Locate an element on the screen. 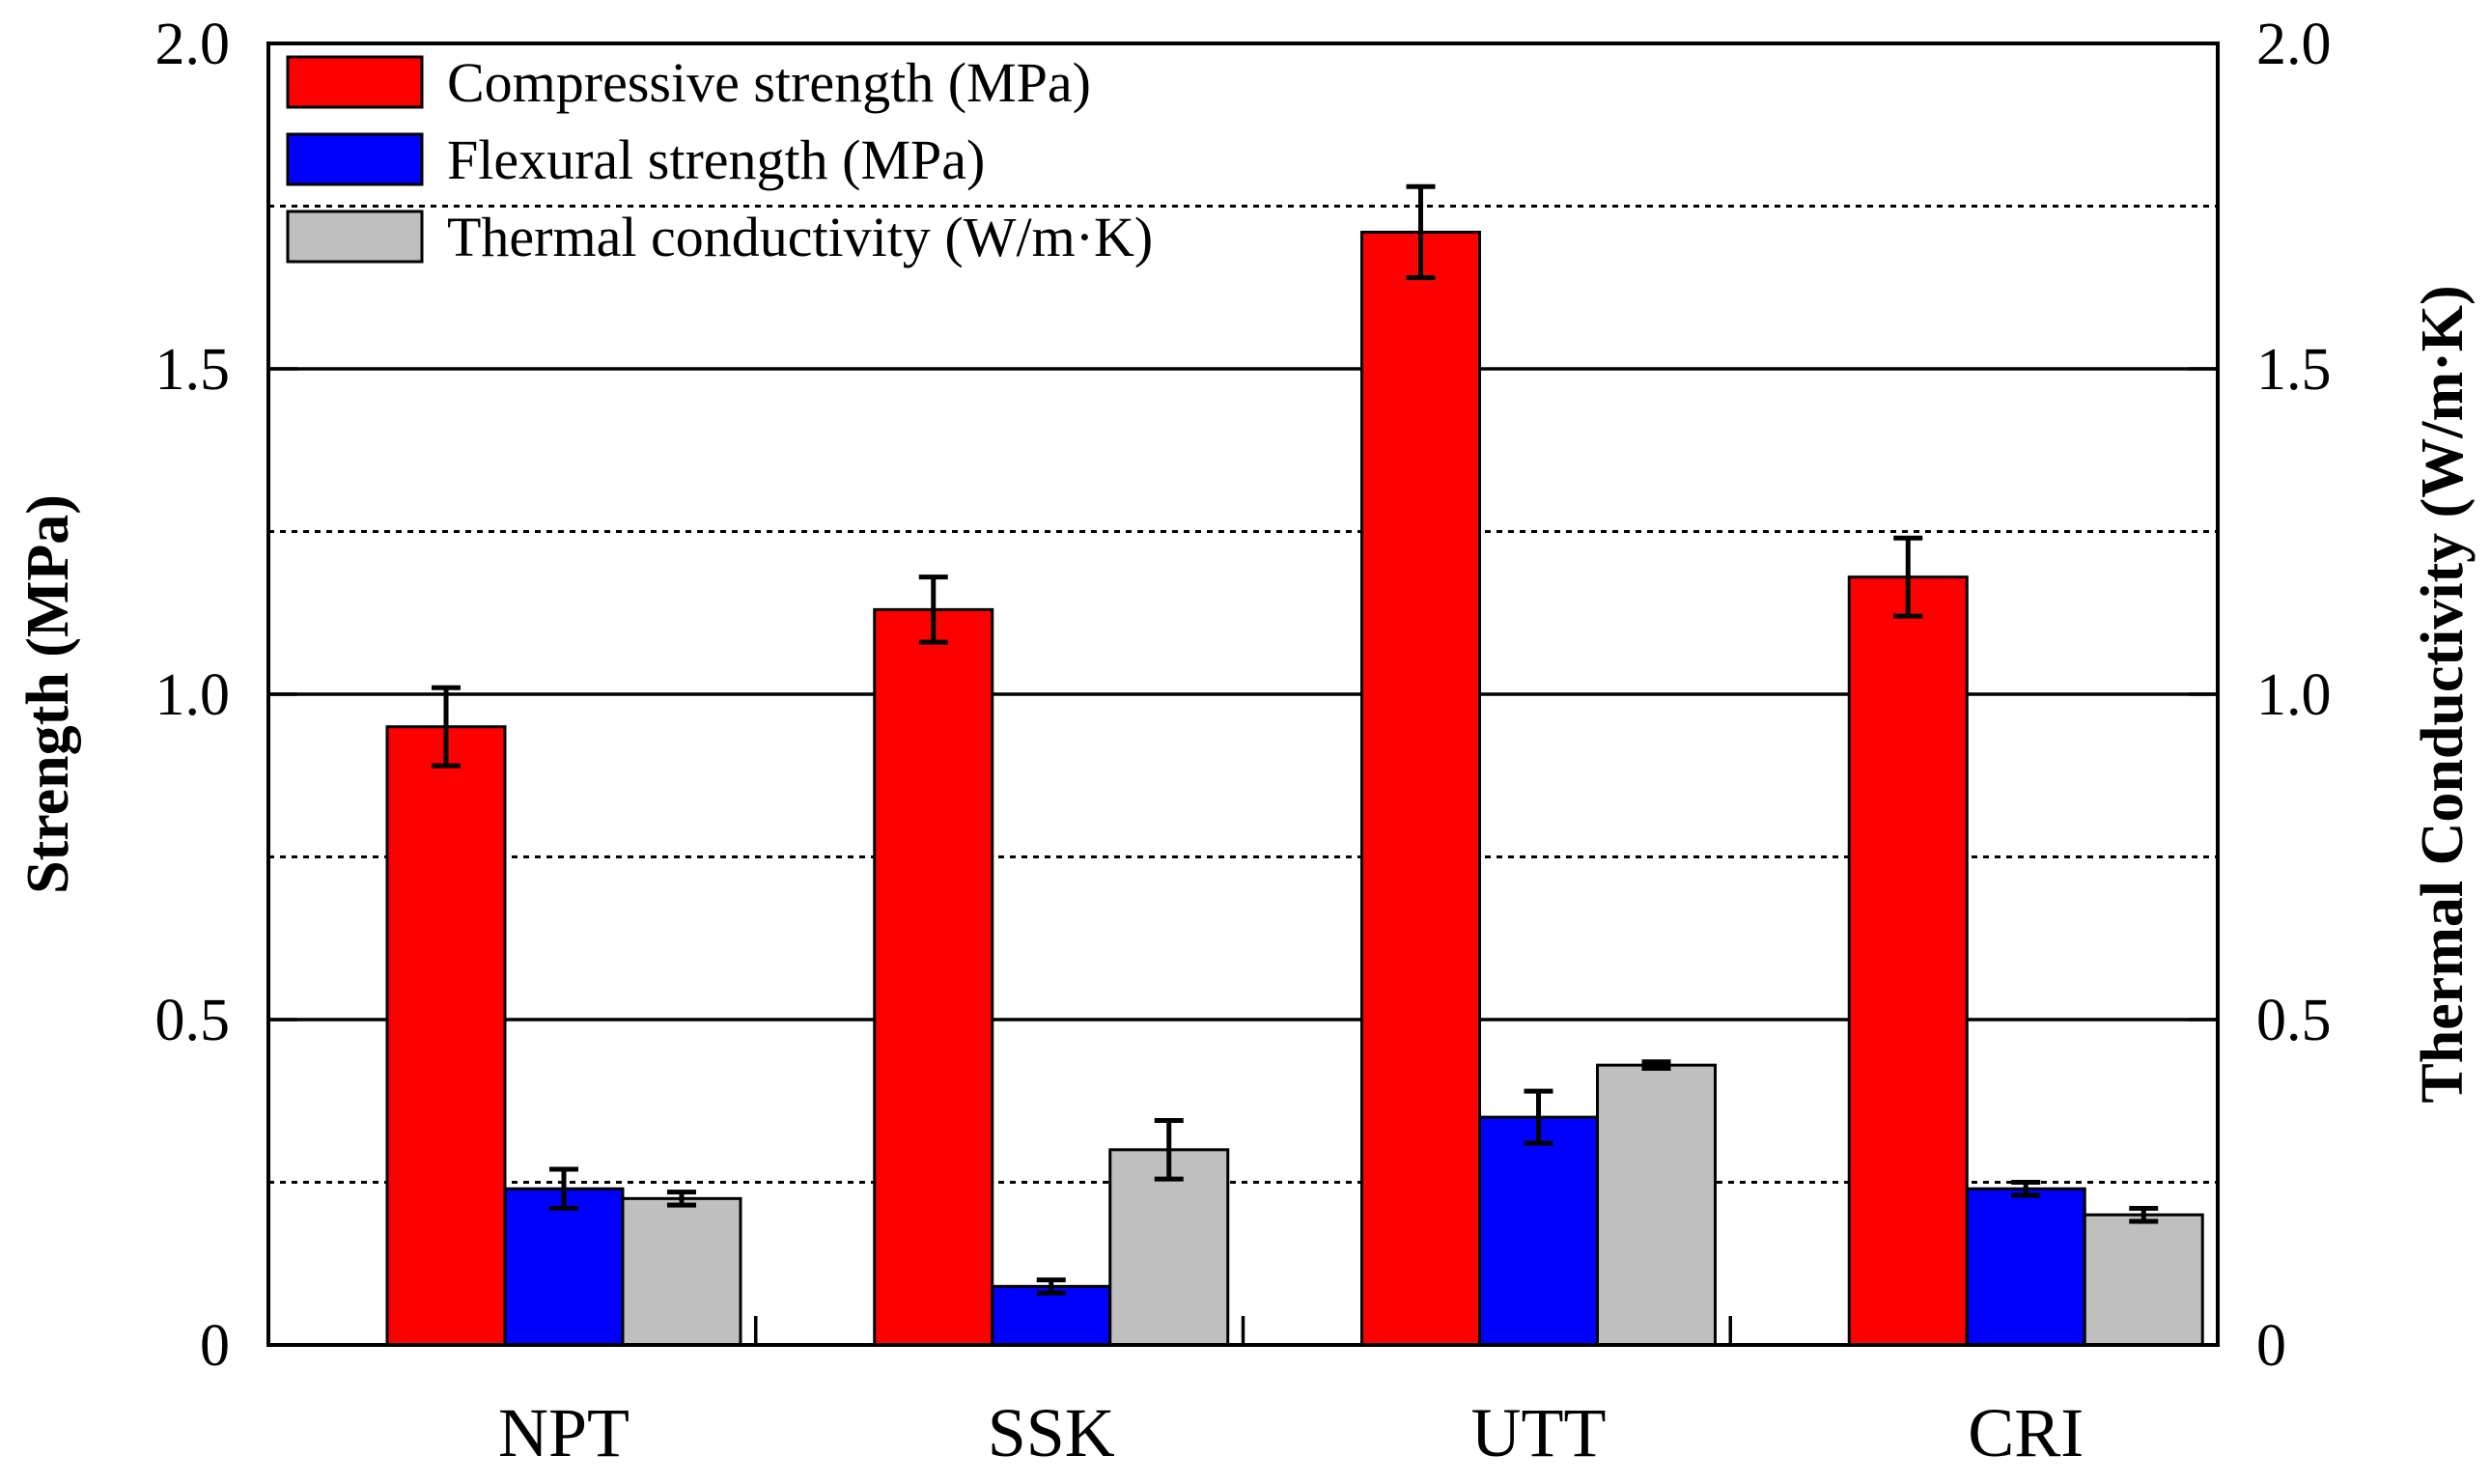 This screenshot has height=1484, width=2490. y-axis-title: Strength (MPa) is located at coordinates (48, 694).